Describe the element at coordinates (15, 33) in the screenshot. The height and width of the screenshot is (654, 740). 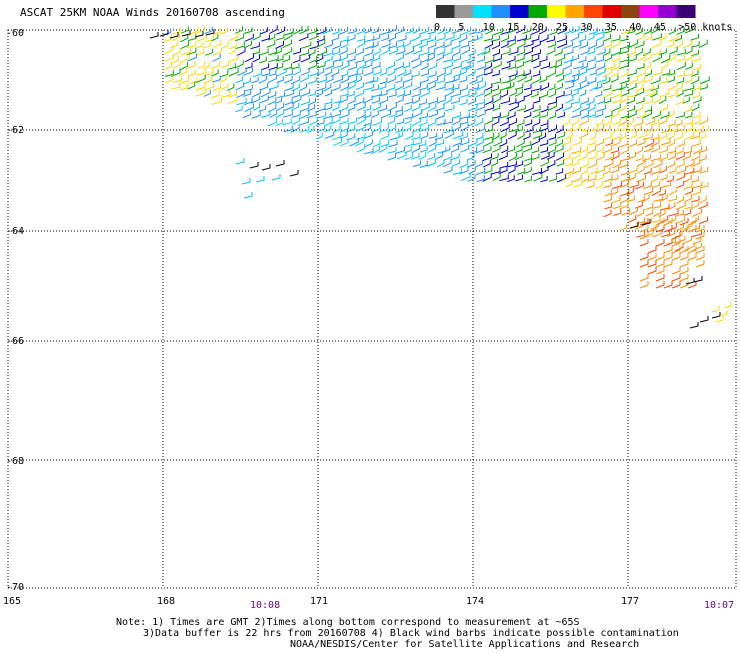
I see `lat-label: -60` at that location.